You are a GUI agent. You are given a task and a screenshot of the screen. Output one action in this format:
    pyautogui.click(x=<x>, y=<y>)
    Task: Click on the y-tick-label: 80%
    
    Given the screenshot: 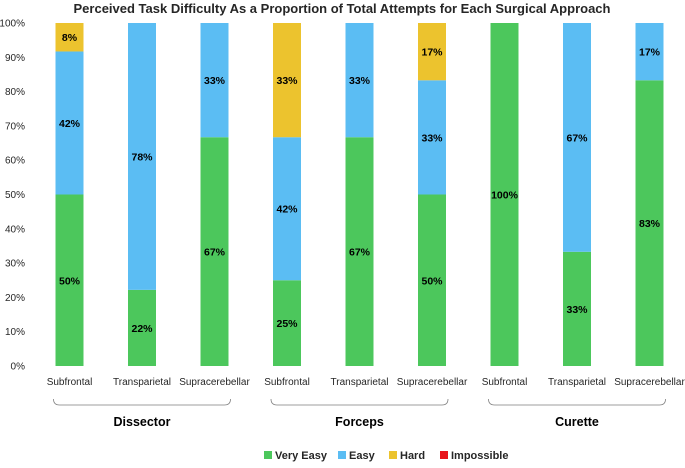 What is the action you would take?
    pyautogui.click(x=15, y=92)
    